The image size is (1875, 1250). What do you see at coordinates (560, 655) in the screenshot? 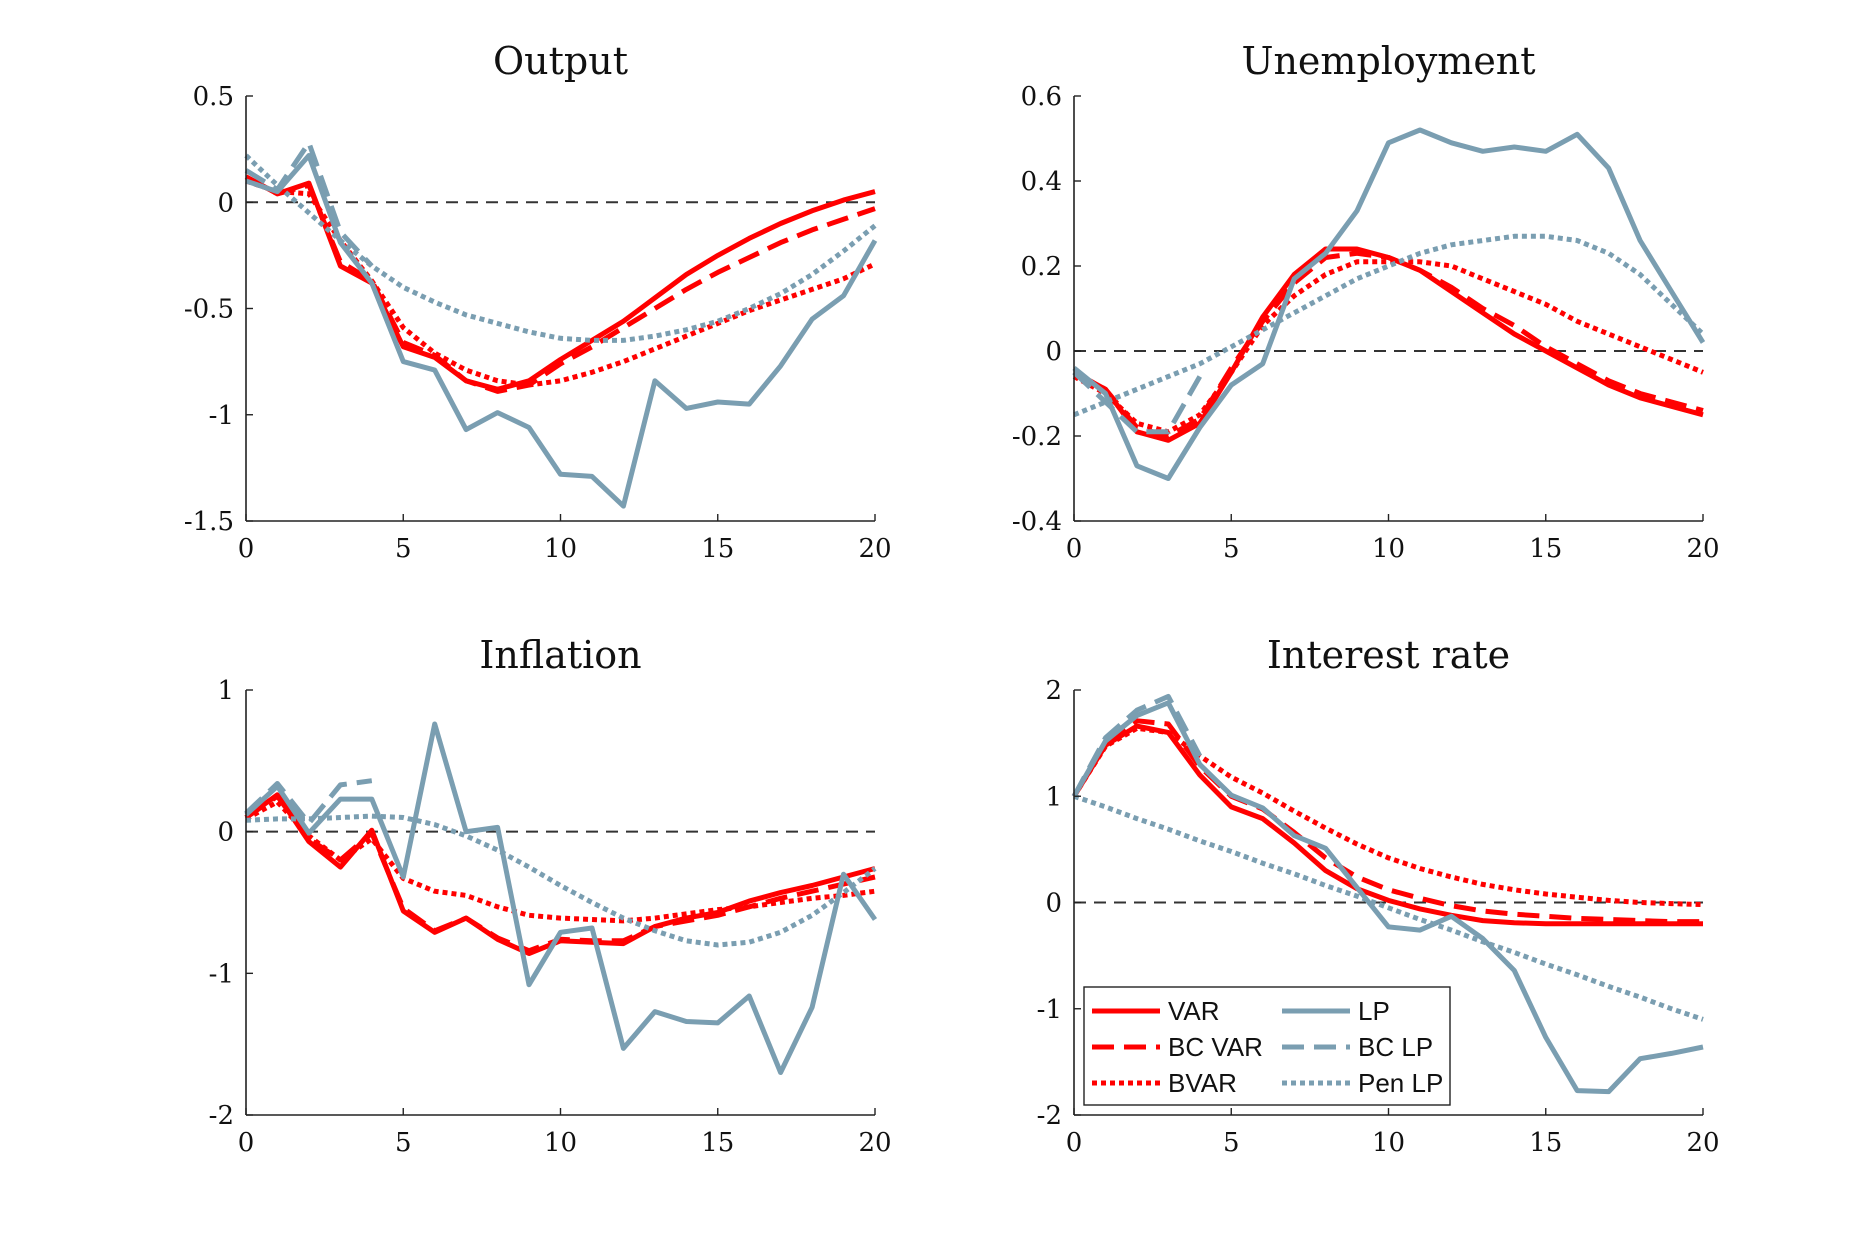
I see `inflation-title: Inflation` at bounding box center [560, 655].